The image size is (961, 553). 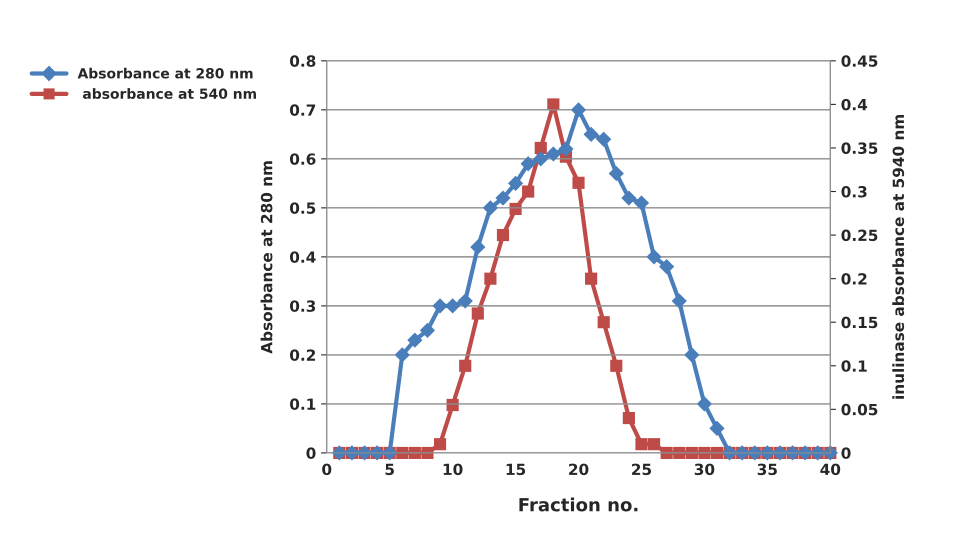 What do you see at coordinates (859, 148) in the screenshot?
I see `y2-tick-label: 0.35` at bounding box center [859, 148].